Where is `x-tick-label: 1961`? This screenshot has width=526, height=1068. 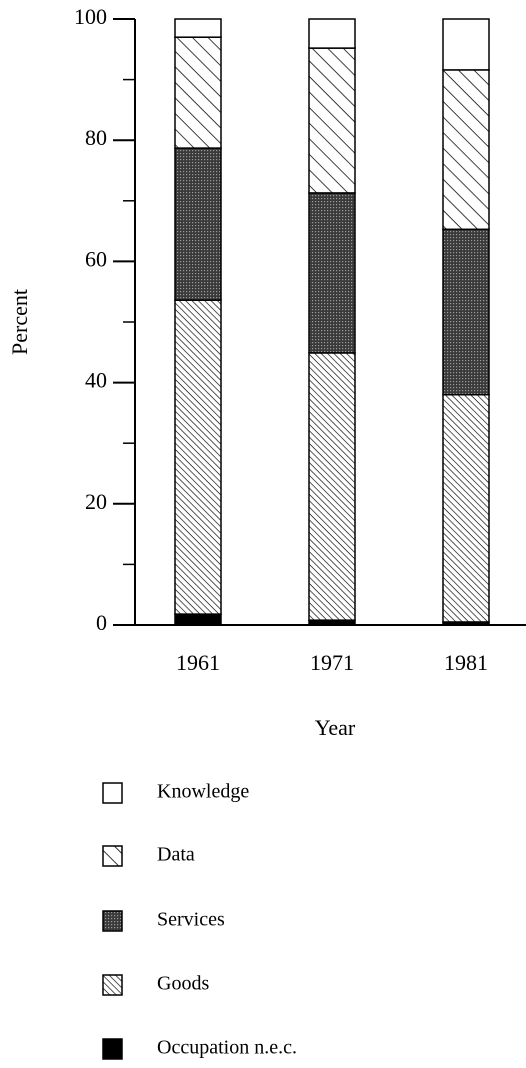
x-tick-label: 1961 is located at coordinates (198, 662).